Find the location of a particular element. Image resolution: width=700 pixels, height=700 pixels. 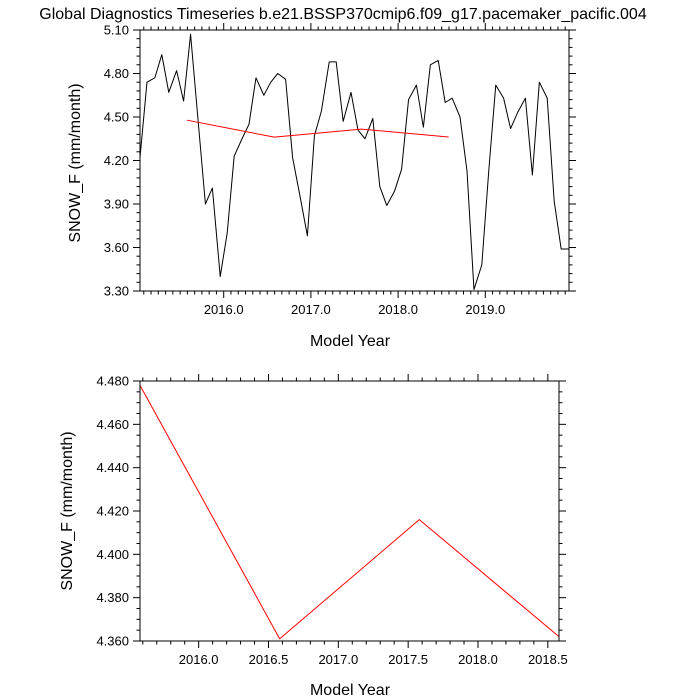

y-tick-label: 4.360 is located at coordinates (112, 641).